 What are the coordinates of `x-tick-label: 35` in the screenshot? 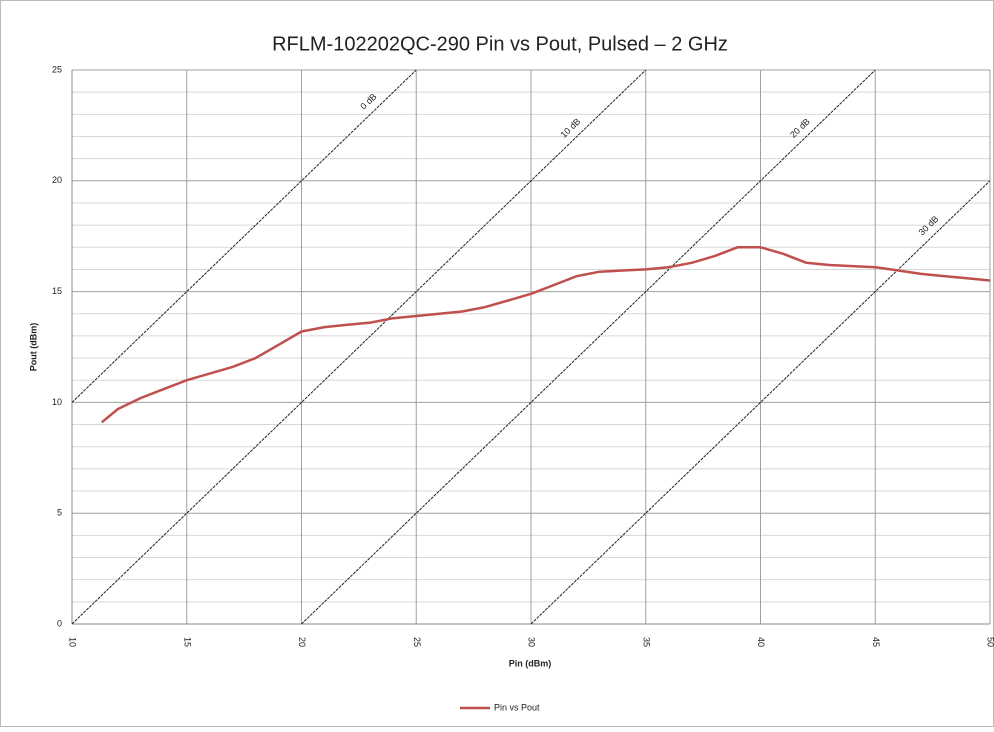 It's located at (646, 642).